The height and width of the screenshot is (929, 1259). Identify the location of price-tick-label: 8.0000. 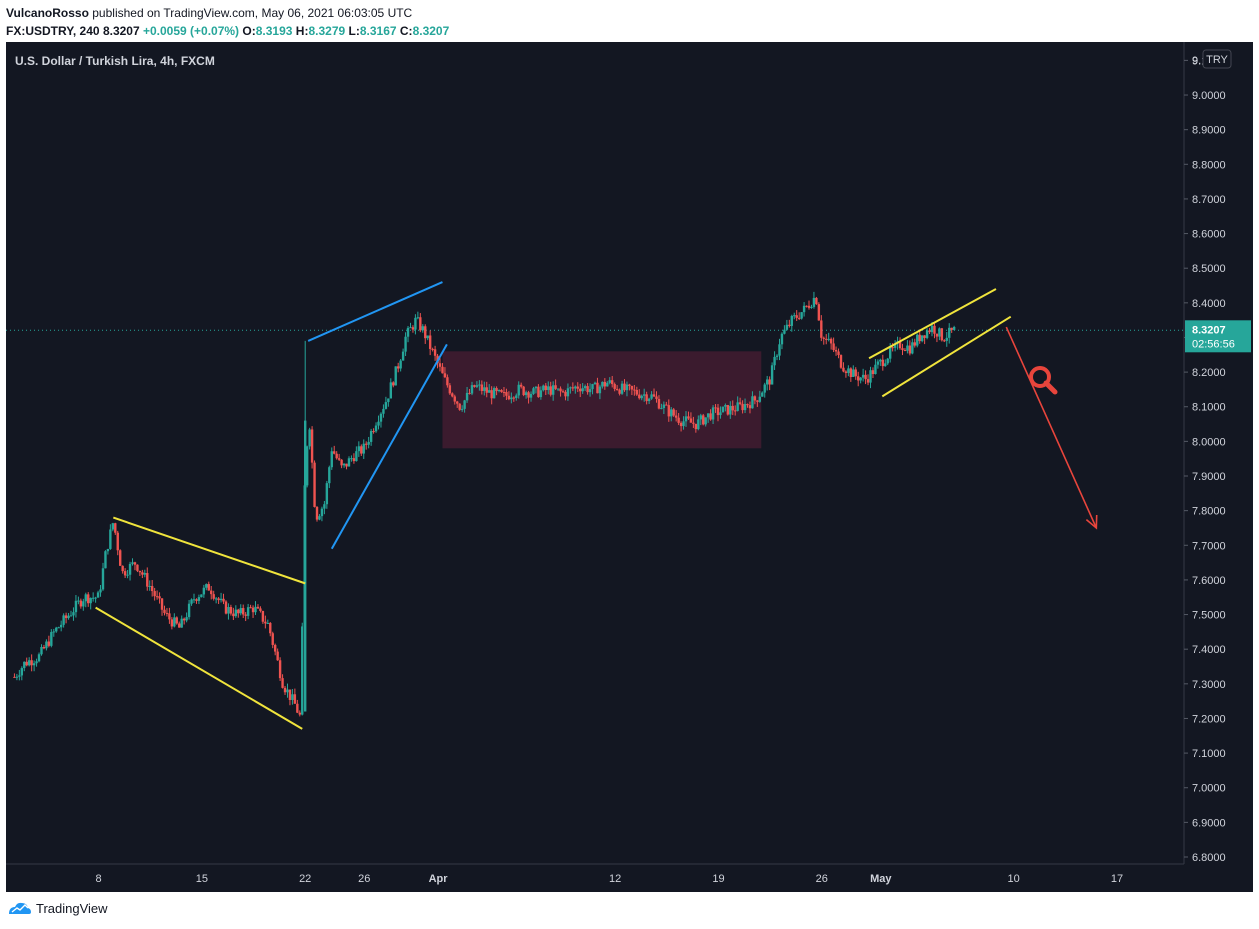
(1209, 442).